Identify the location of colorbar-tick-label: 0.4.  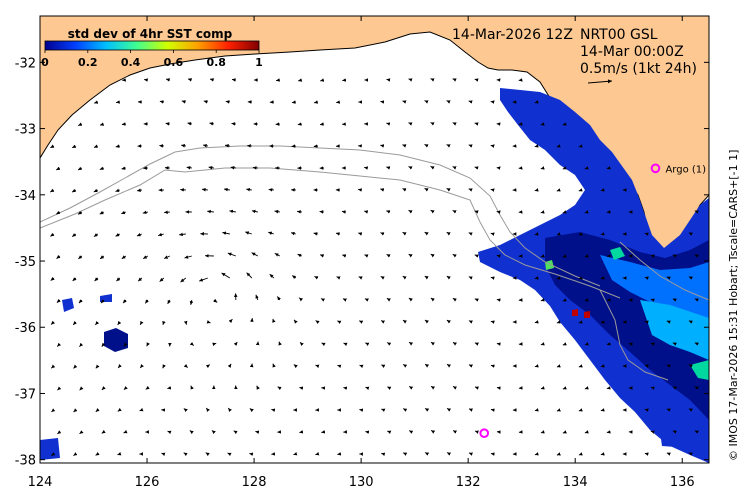
(131, 62).